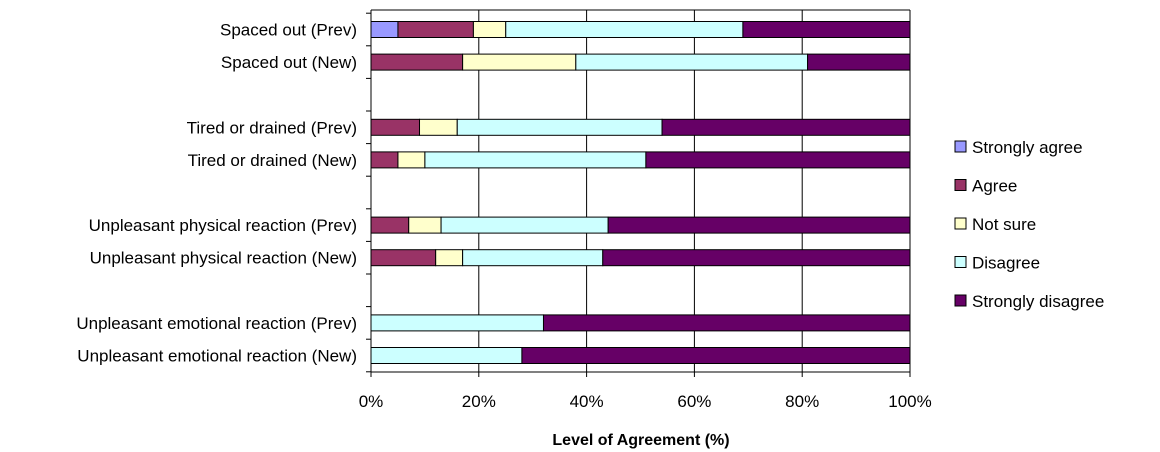 The image size is (1160, 452). I want to click on legend-label: Not sure, so click(1004, 224).